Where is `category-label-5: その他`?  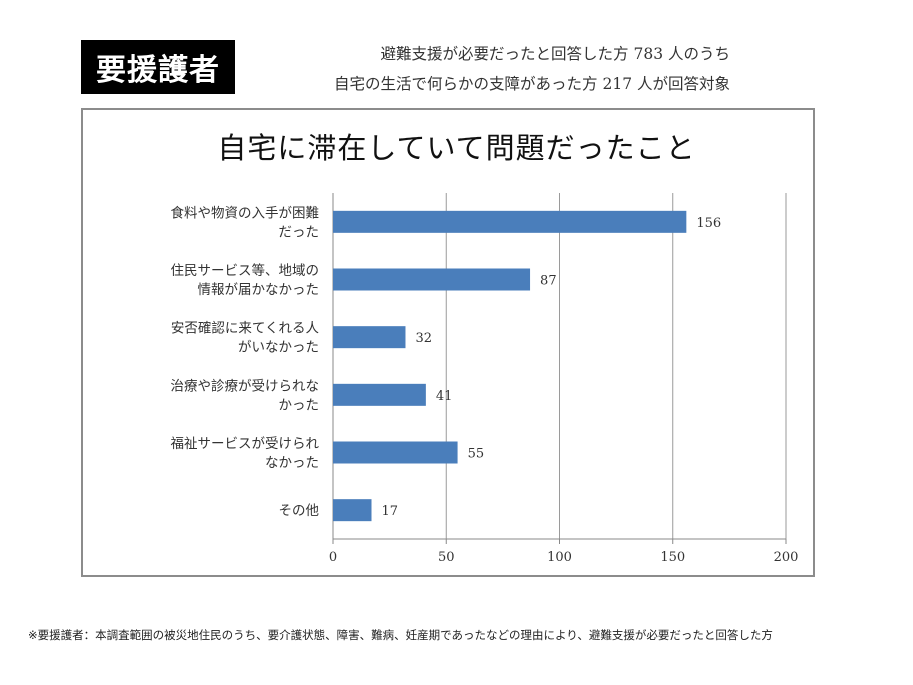
category-label-5: その他 is located at coordinates (299, 511).